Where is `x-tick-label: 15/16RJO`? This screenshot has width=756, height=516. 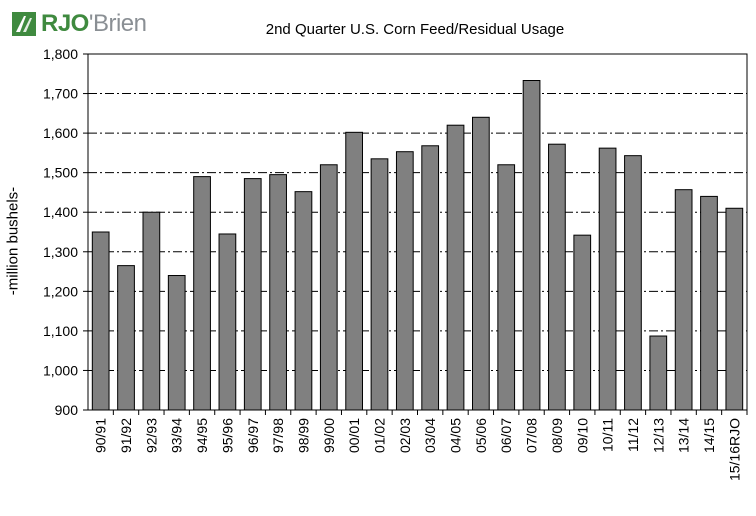 x-tick-label: 15/16RJO is located at coordinates (734, 449).